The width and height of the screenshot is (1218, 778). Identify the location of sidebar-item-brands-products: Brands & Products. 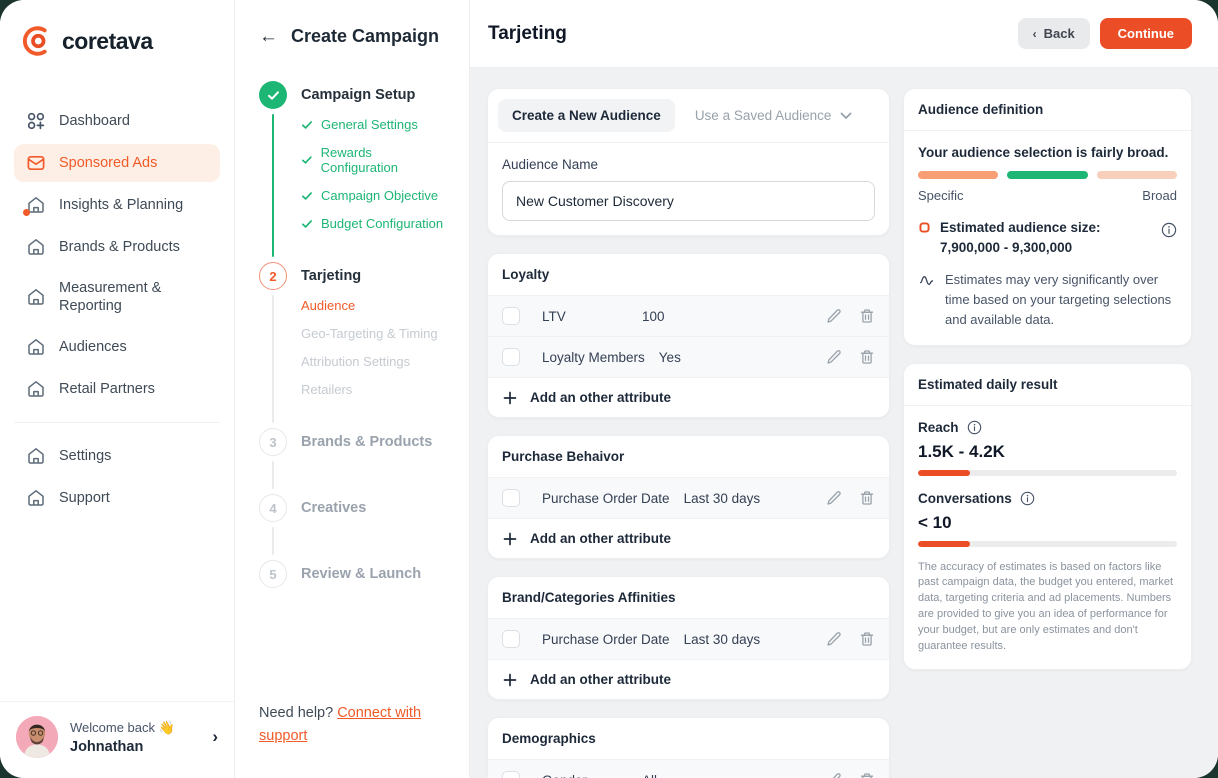
(117, 247).